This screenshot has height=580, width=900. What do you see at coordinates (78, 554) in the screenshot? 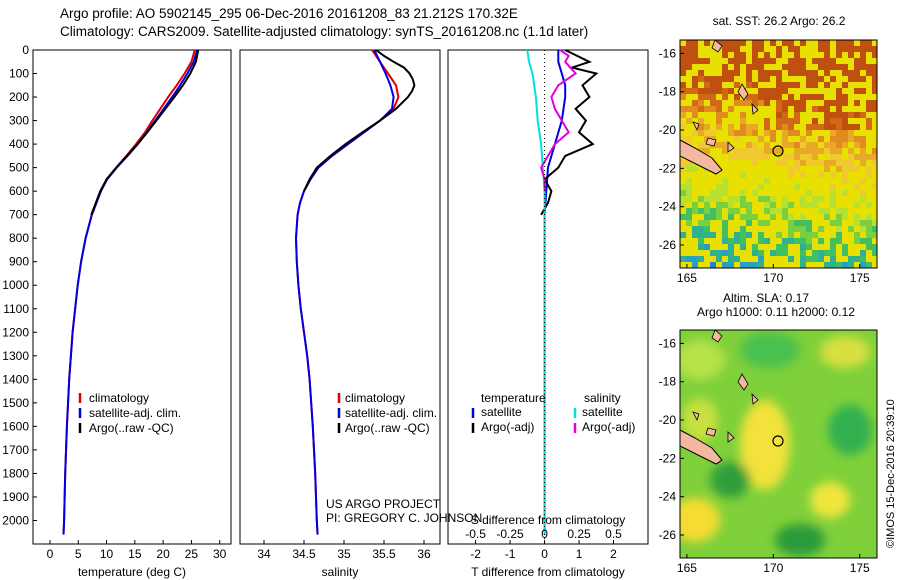
I see `x-tick-label: 5` at bounding box center [78, 554].